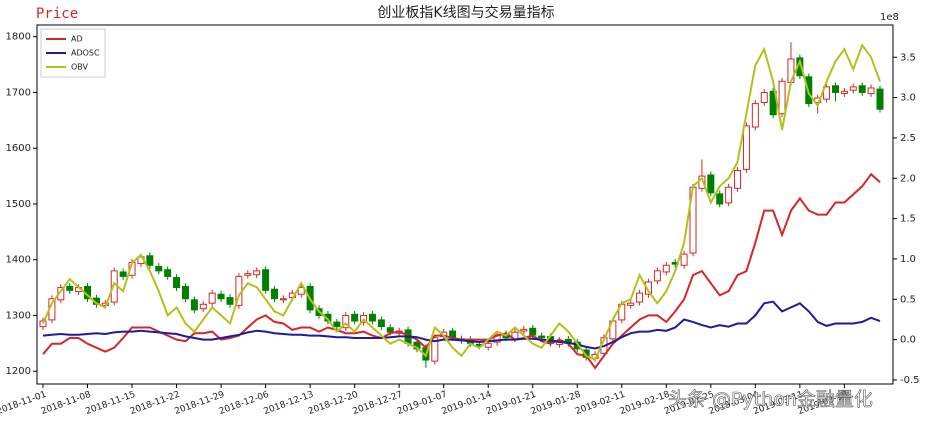  I want to click on y2-tick-label: 3.0, so click(908, 98).